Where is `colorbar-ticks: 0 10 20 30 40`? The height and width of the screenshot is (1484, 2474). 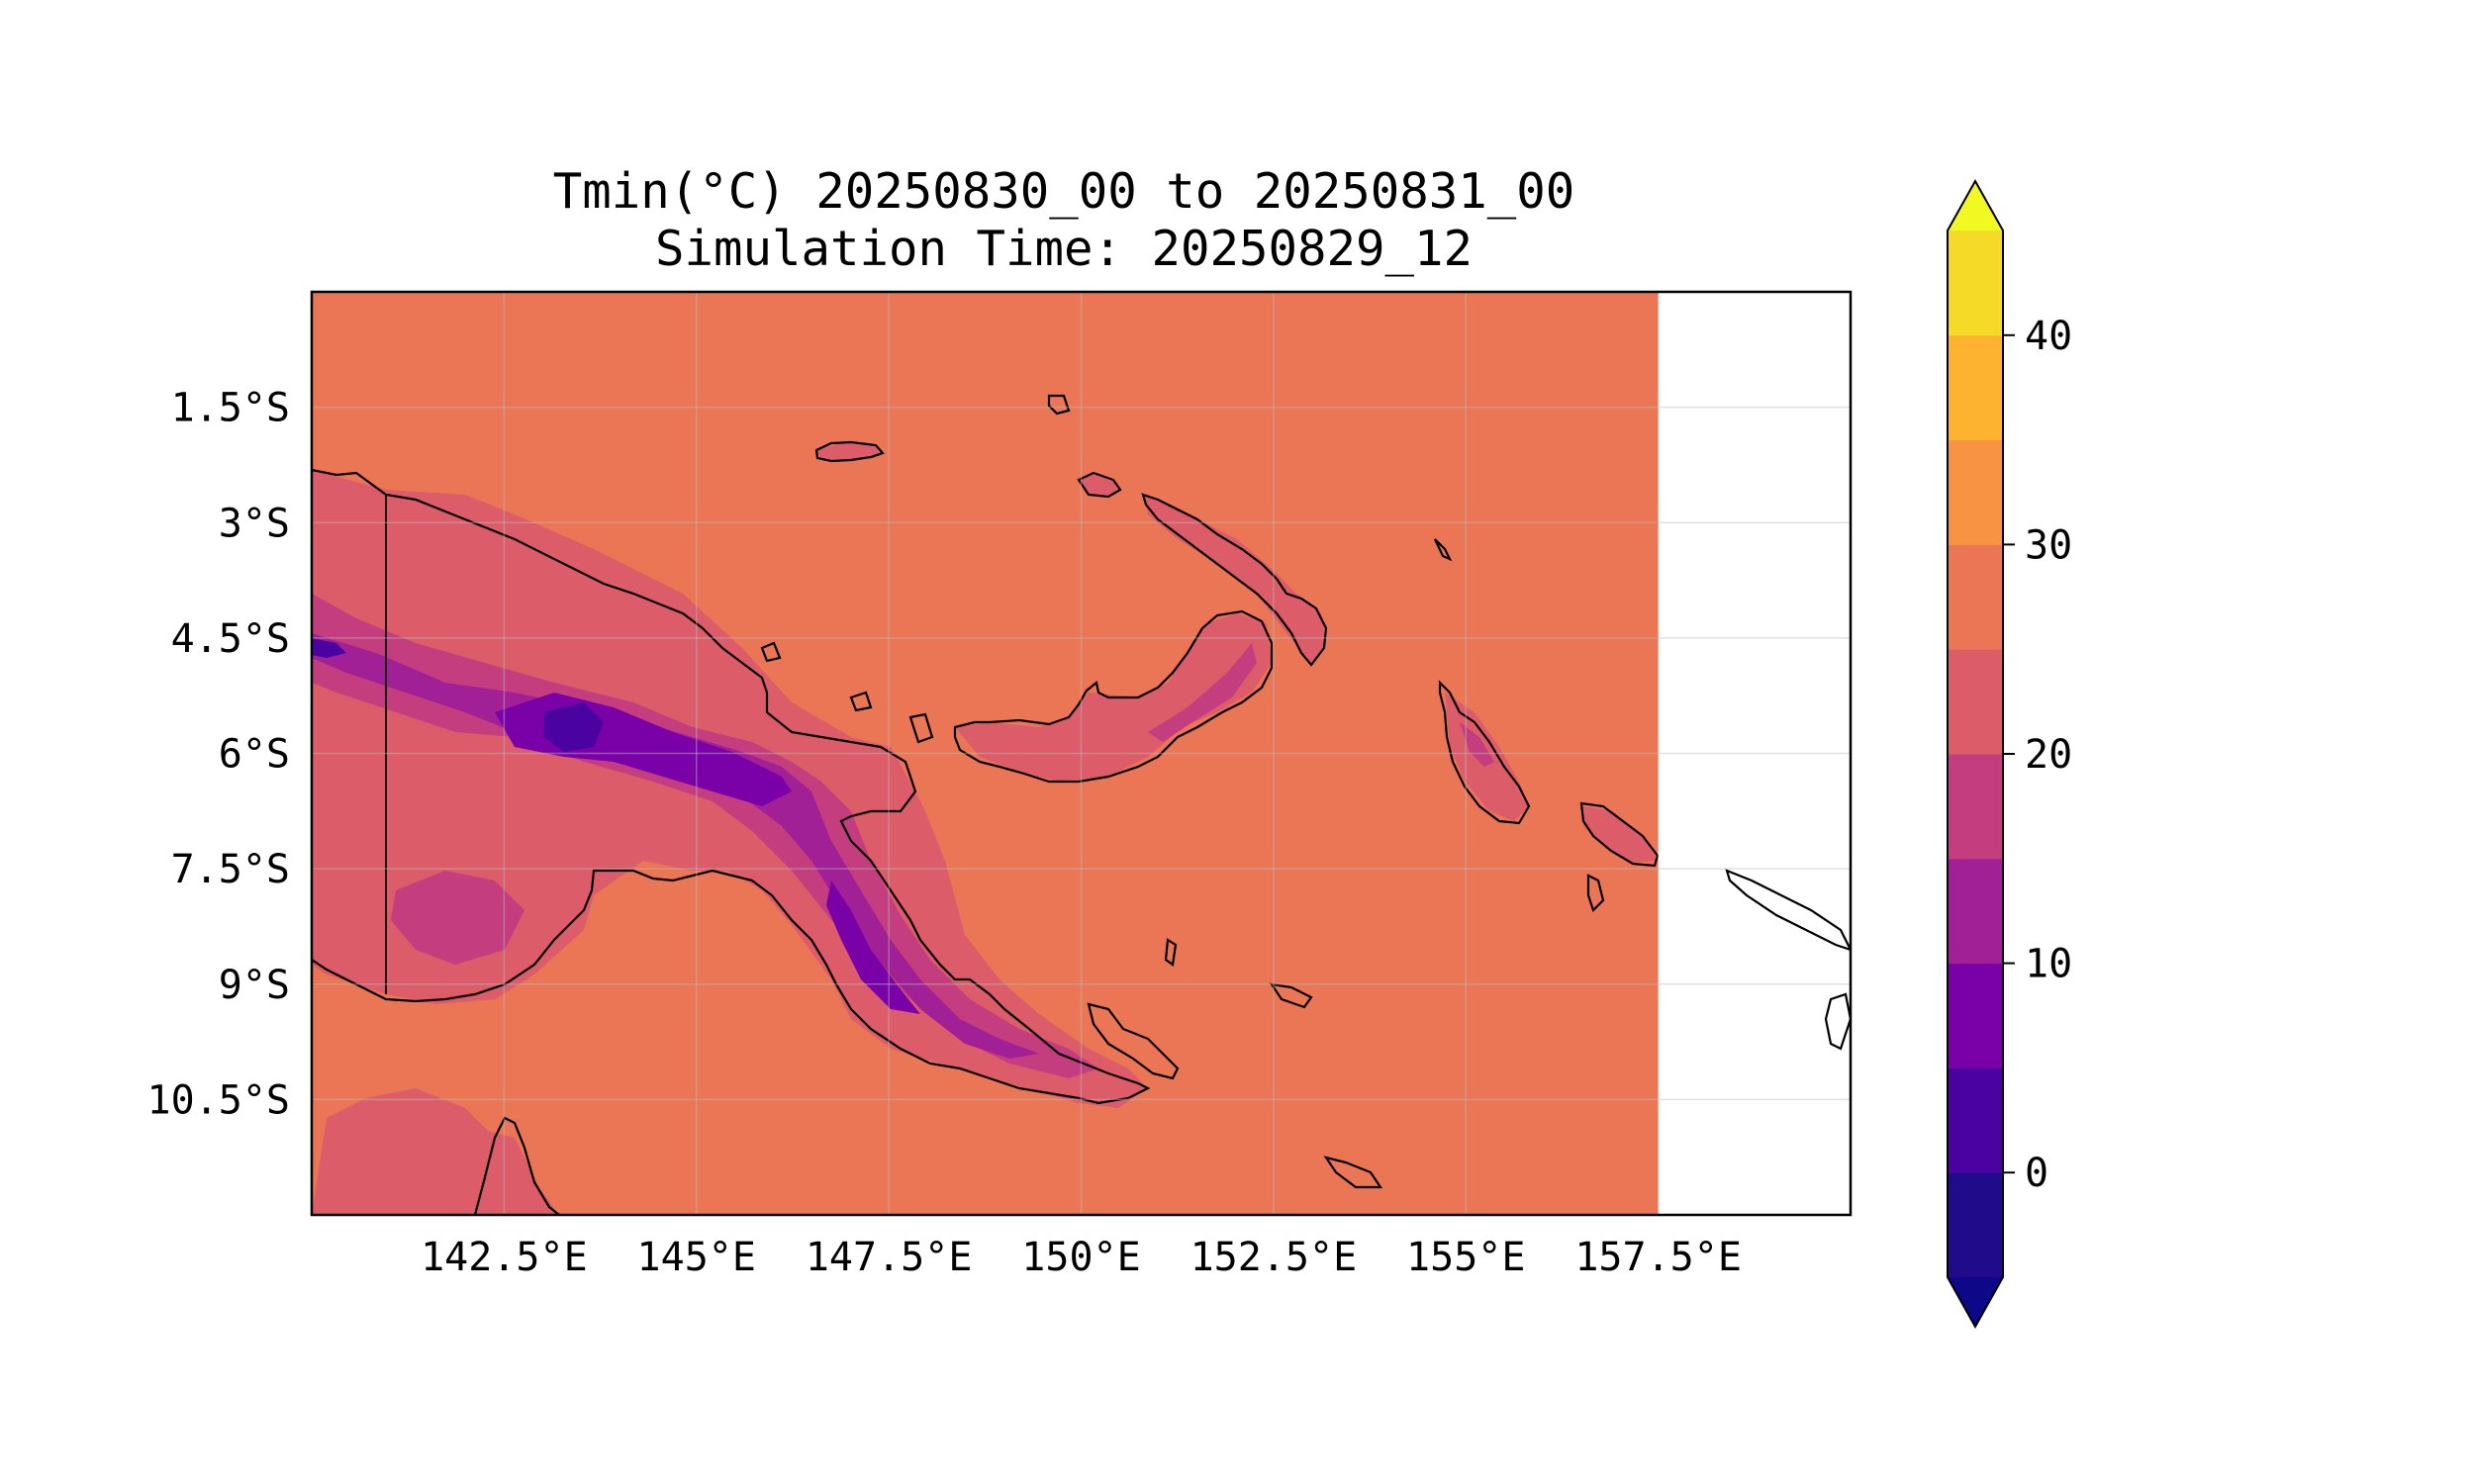 colorbar-ticks: 0 10 20 30 40 is located at coordinates (2038, 755).